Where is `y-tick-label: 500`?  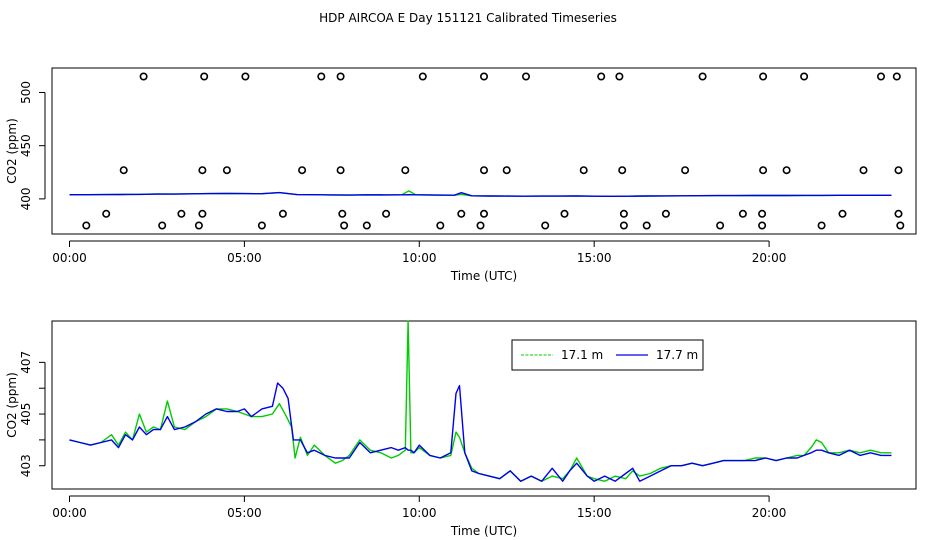
y-tick-label: 500 is located at coordinates (26, 92).